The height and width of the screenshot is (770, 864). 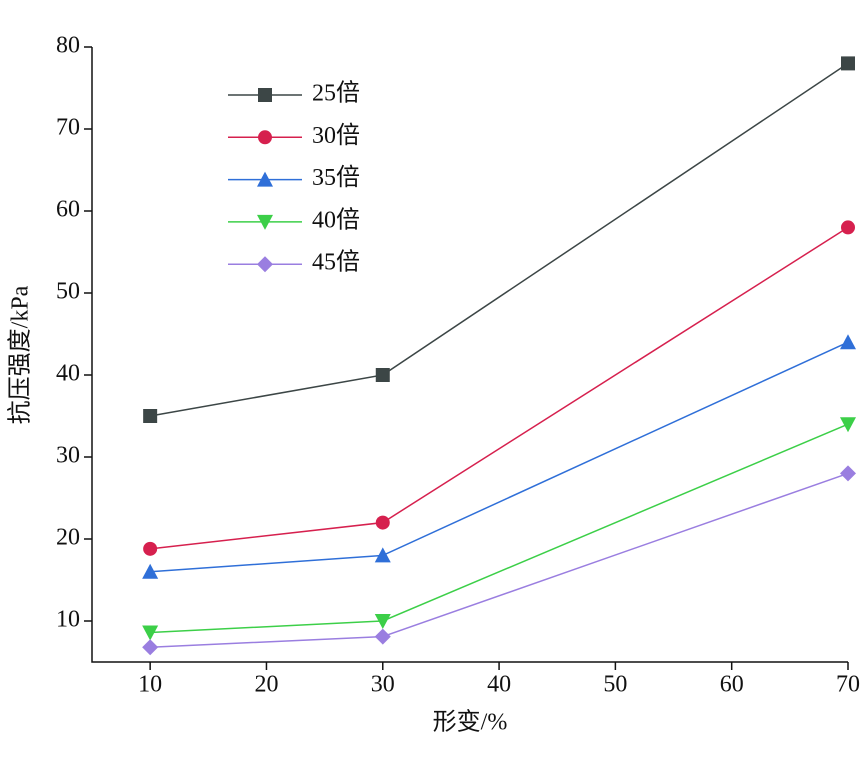 What do you see at coordinates (336, 262) in the screenshot?
I see `legend-label: 45倍` at bounding box center [336, 262].